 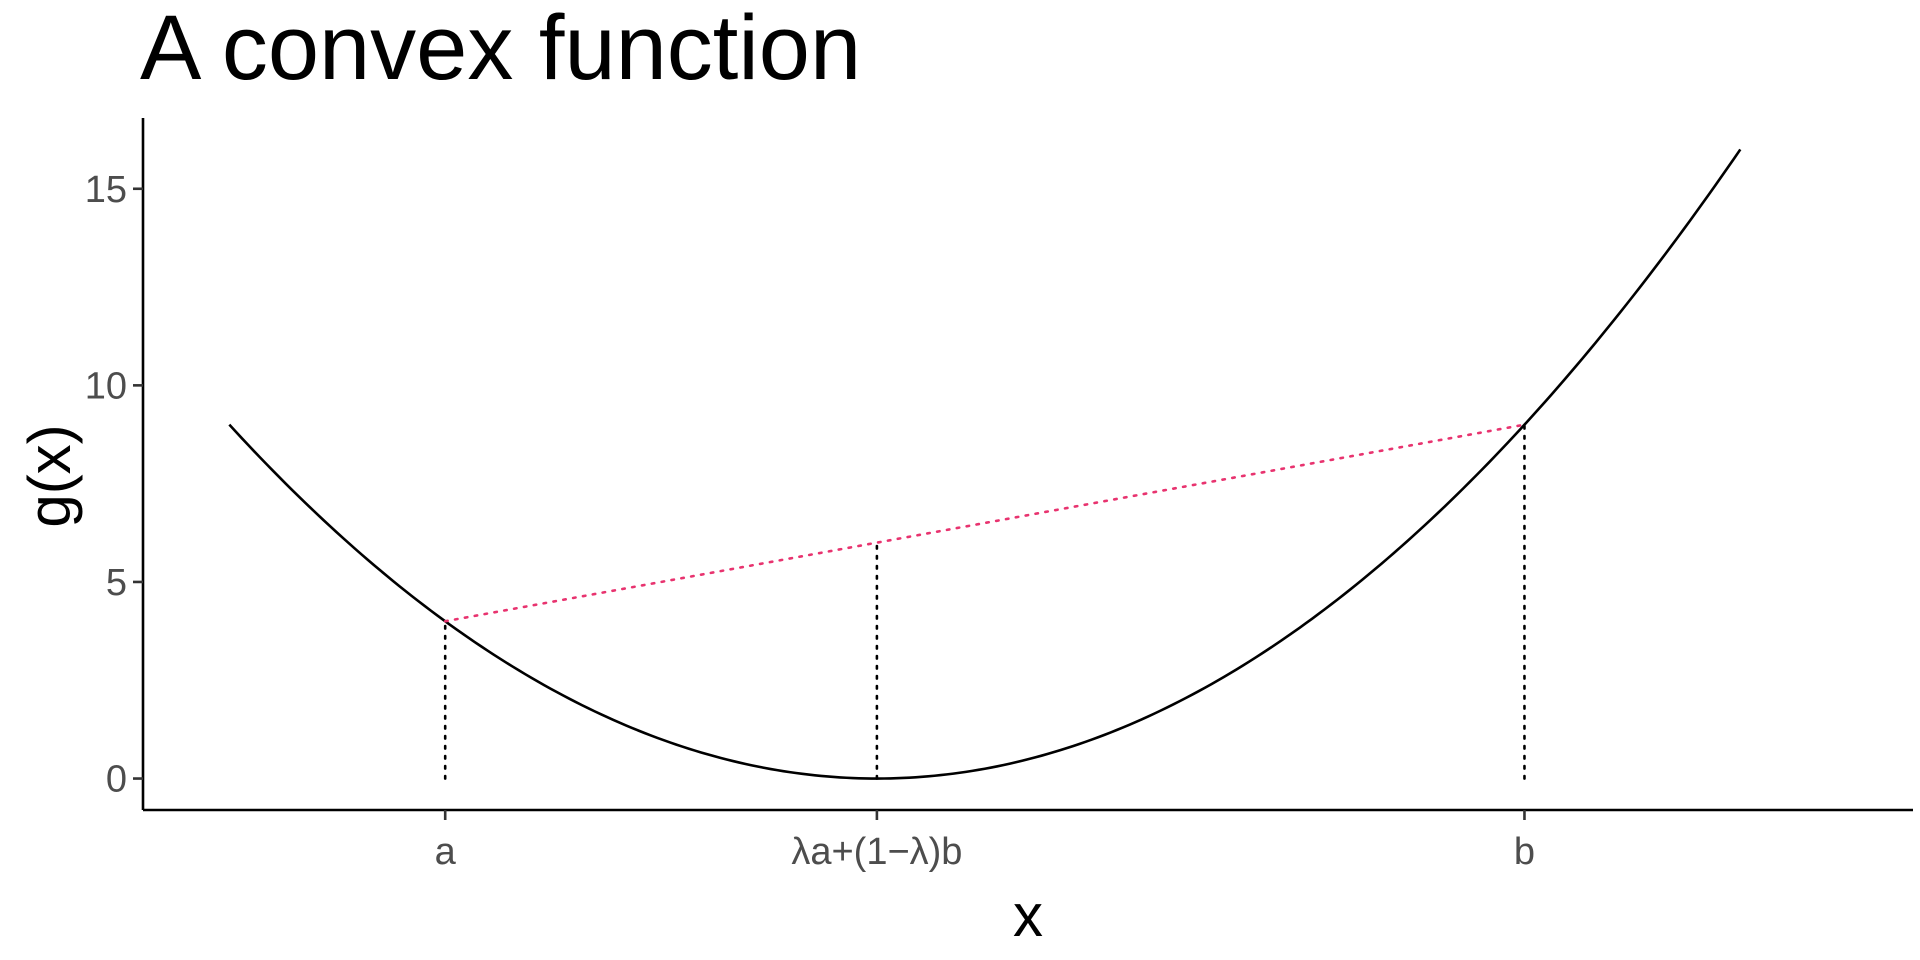 I want to click on y-tick-label: 15, so click(x=106, y=190).